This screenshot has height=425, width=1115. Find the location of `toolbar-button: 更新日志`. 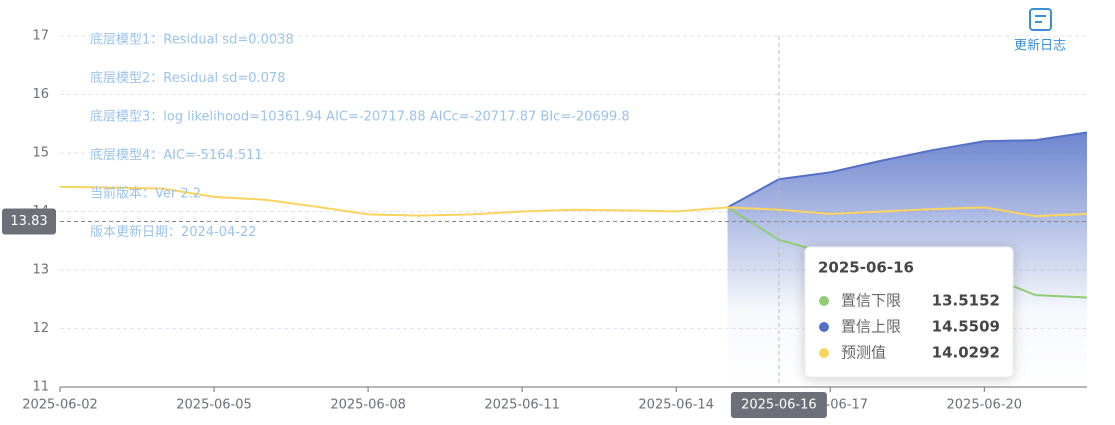

toolbar-button: 更新日志 is located at coordinates (1040, 31).